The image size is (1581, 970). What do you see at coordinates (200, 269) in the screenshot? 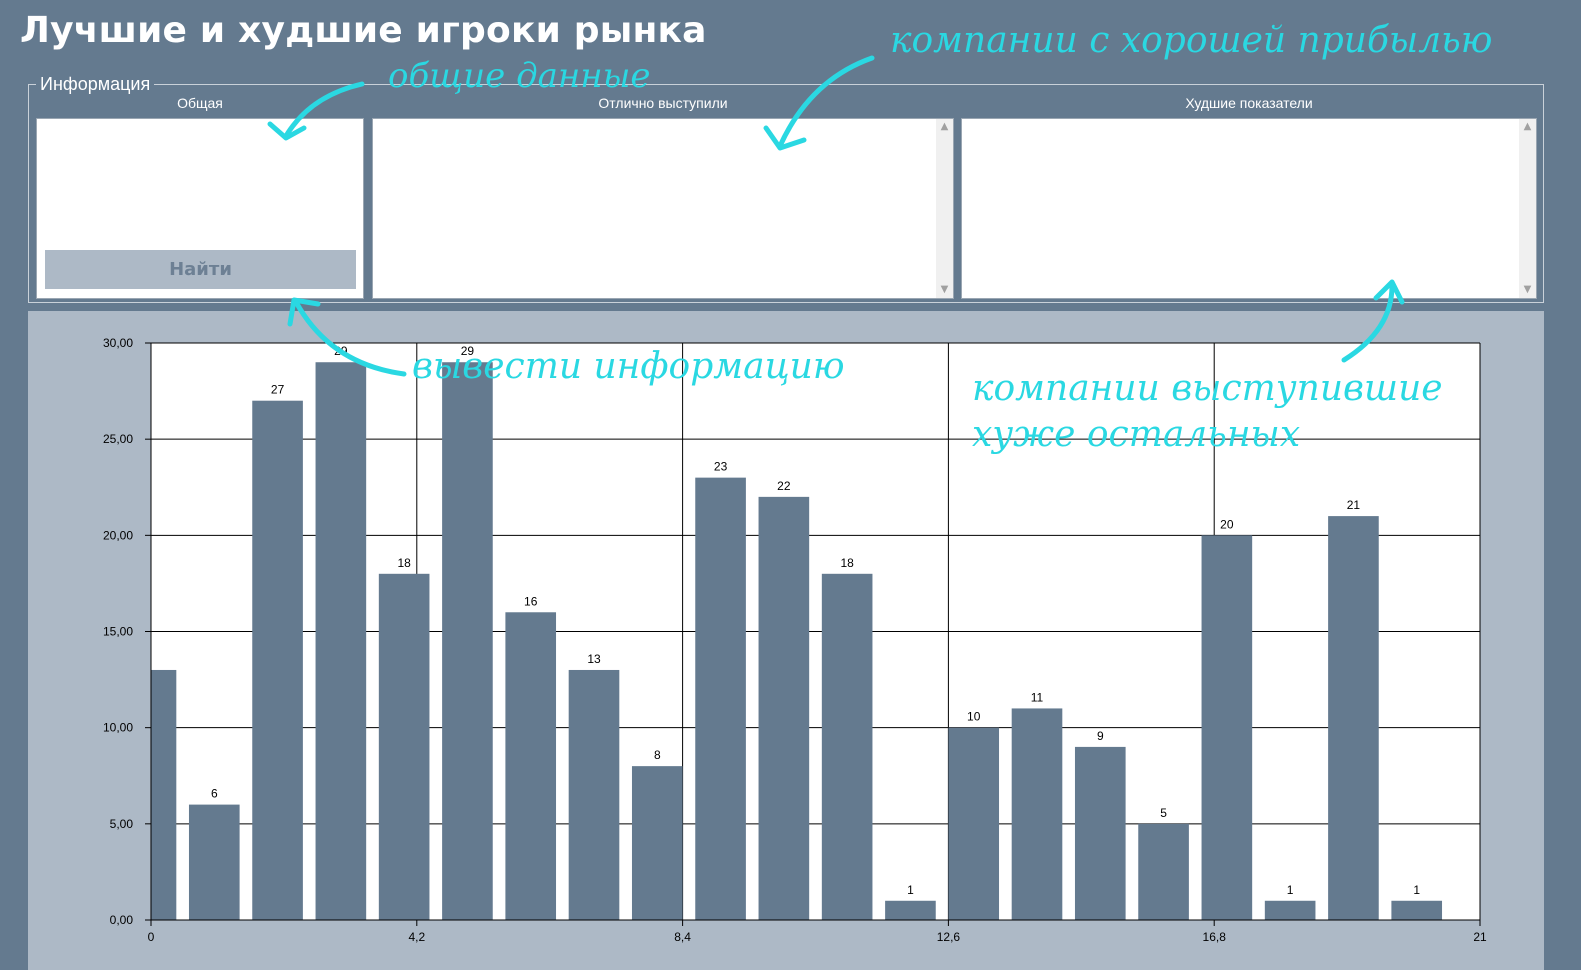
I see `find-button: Найти` at bounding box center [200, 269].